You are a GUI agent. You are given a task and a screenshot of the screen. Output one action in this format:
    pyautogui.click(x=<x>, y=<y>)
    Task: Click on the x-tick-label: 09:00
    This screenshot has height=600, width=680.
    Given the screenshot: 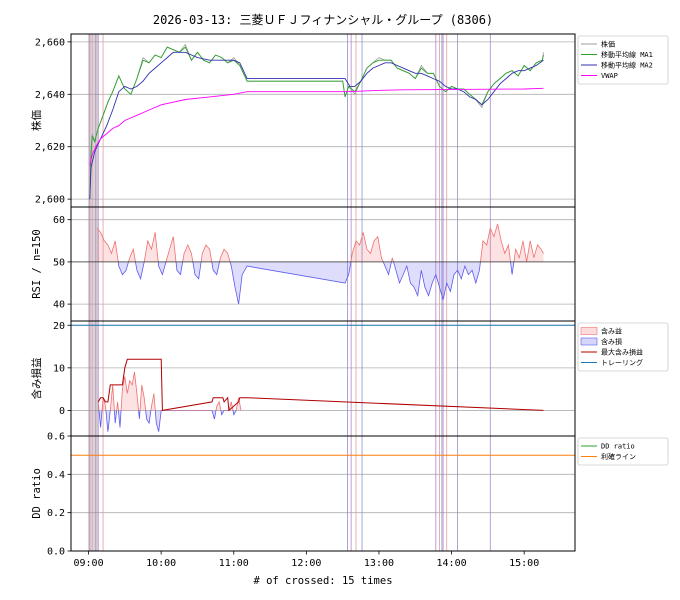 What is the action you would take?
    pyautogui.click(x=88, y=563)
    